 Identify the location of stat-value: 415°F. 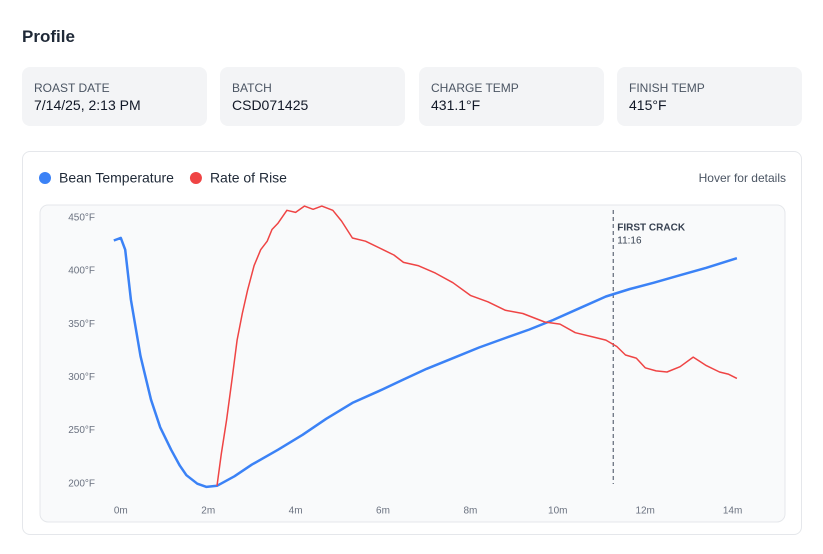
(648, 105).